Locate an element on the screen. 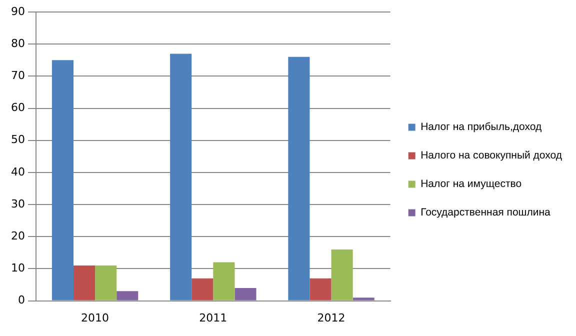  legend-label: Налого на совокупный доход is located at coordinates (491, 156).